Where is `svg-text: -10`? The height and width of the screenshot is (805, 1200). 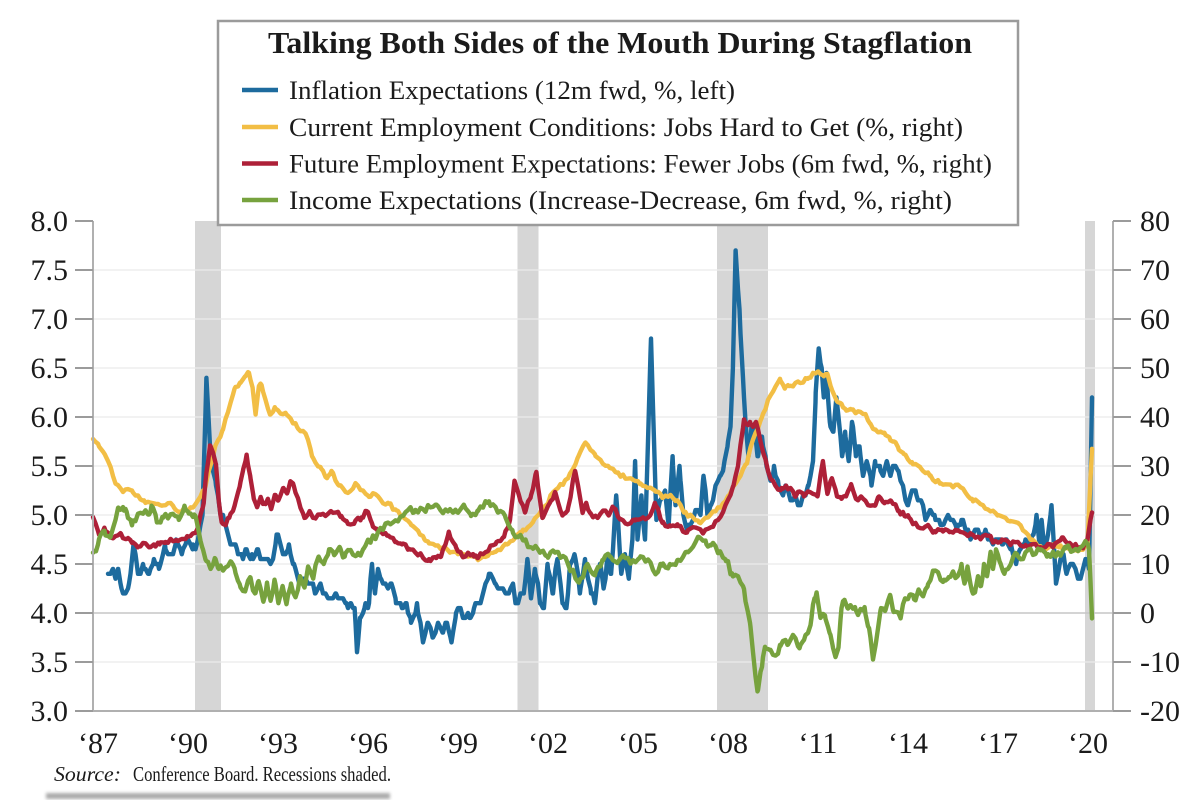 svg-text: -10 is located at coordinates (1160, 662).